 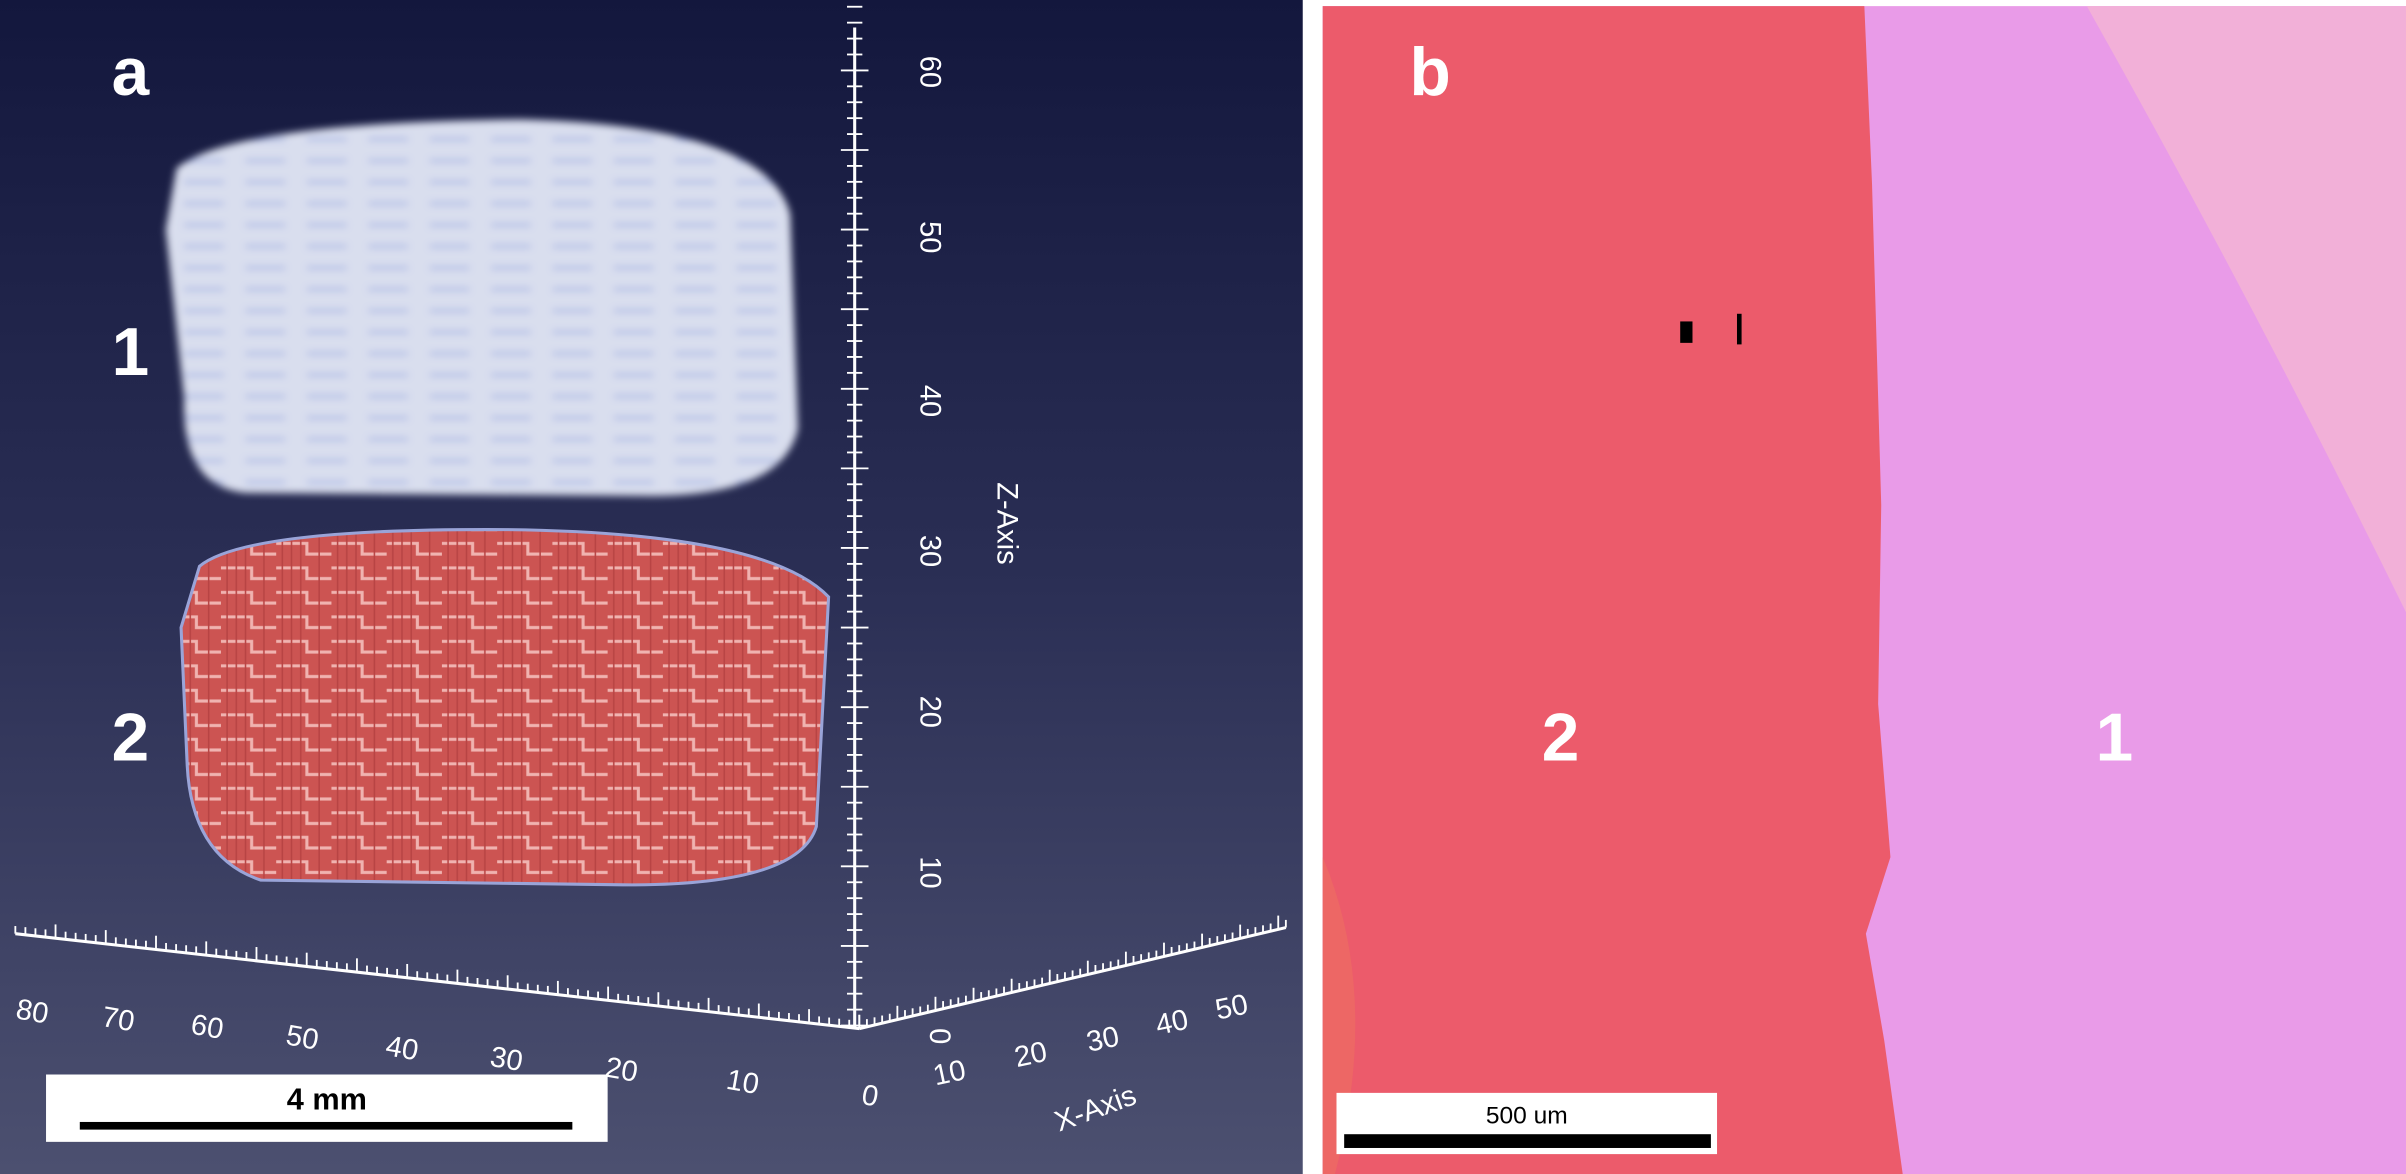 I want to click on x-tick-label: 60, so click(x=207, y=1027).